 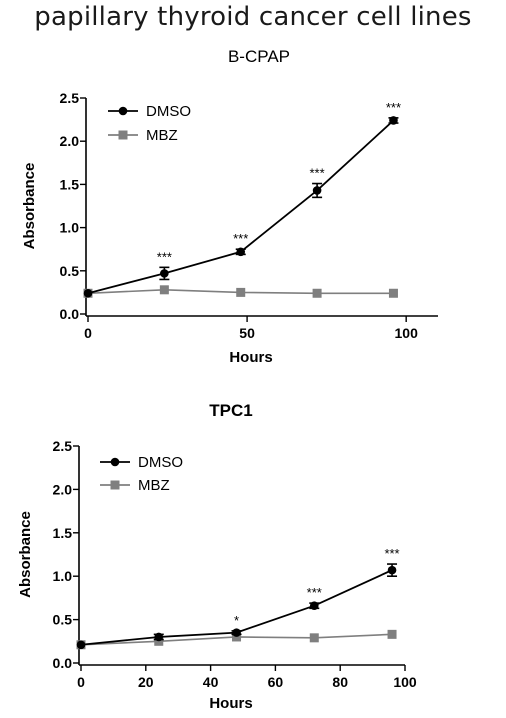 I want to click on significance-label: *, so click(x=236, y=620).